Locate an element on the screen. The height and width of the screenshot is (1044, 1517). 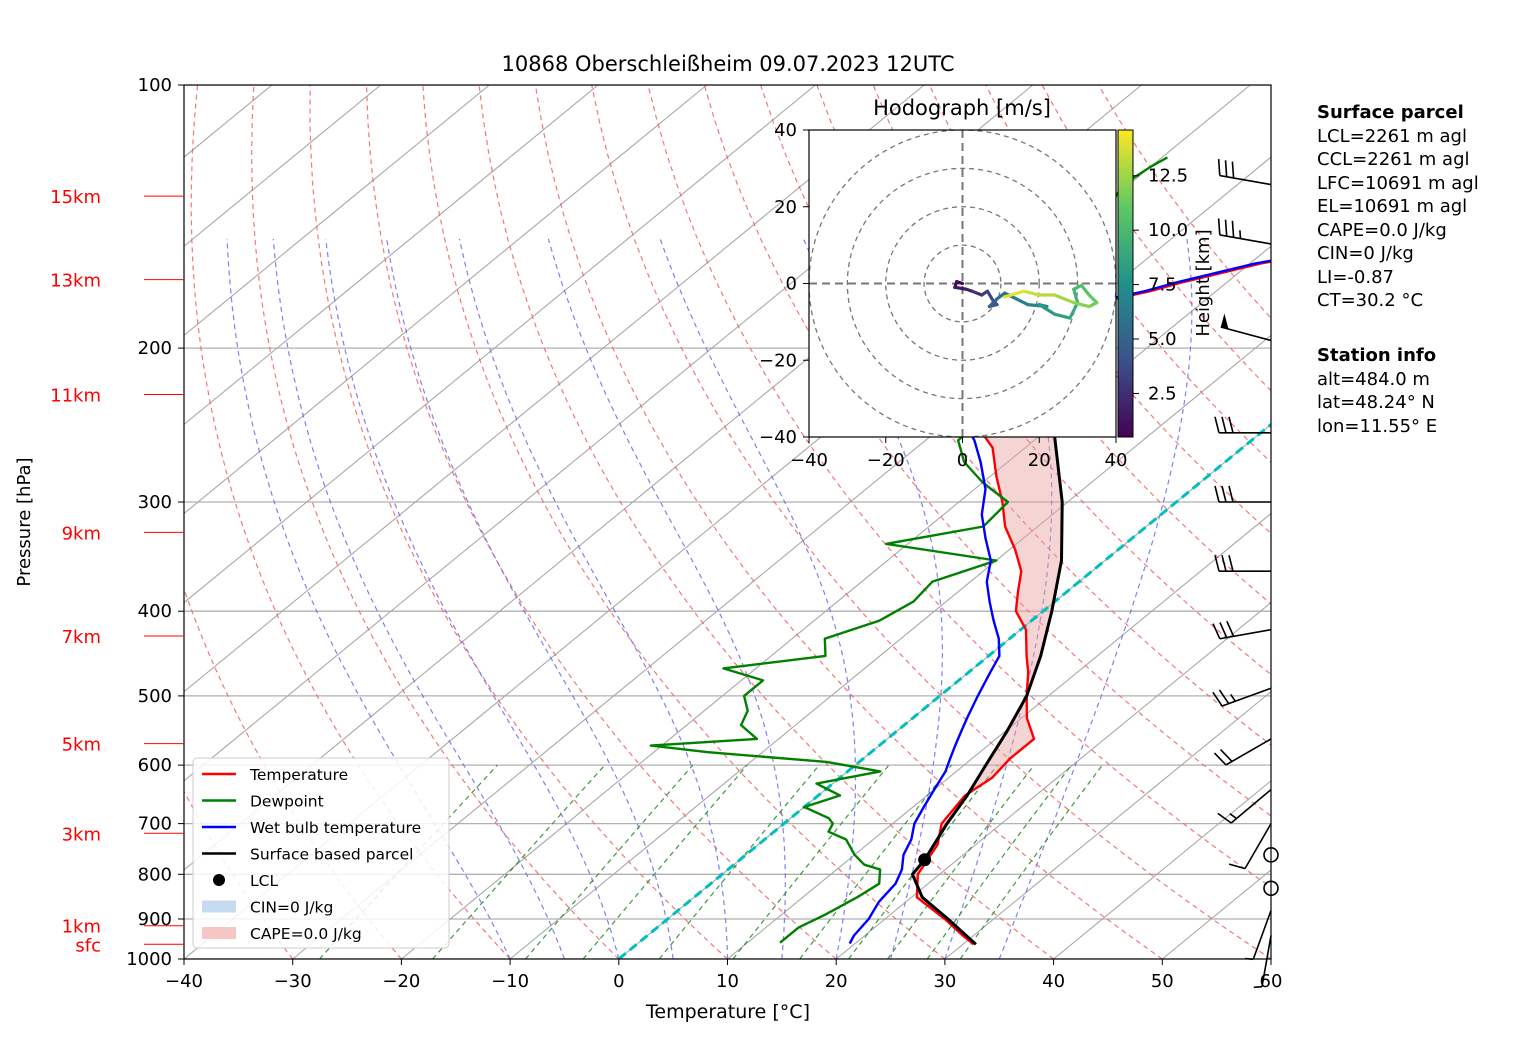
hodograph-colorbar is located at coordinates (1125, 283).